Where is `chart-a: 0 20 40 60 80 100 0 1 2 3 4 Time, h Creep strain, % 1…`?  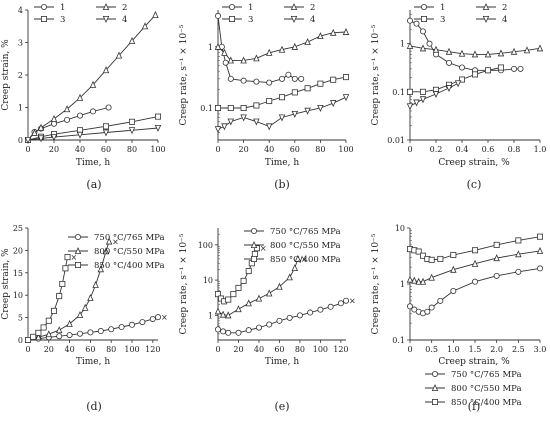
chart-a: 0 20 40 60 80 100 0 1 2 3 4 Time, h Creep strain, % 1… is located at coordinates (83, 97).